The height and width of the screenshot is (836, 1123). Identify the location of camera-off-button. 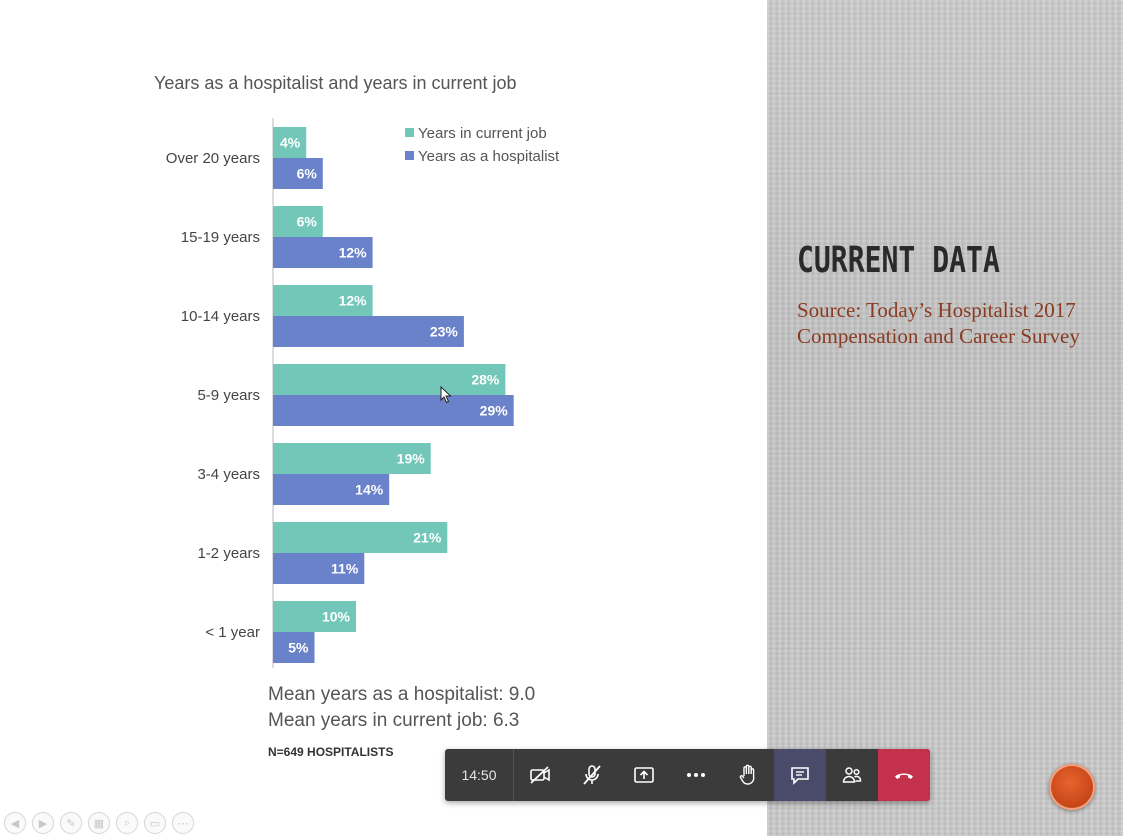
(540, 775).